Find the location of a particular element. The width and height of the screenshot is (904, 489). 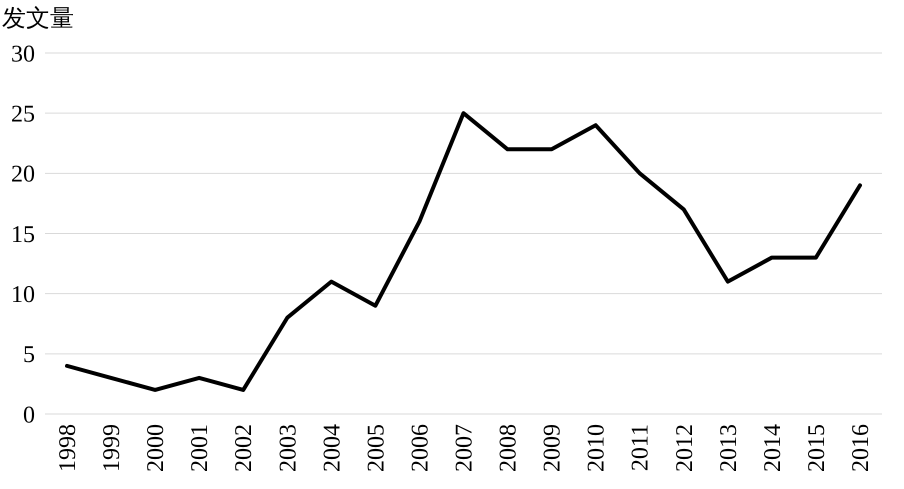

y-tick-label: 20 is located at coordinates (23, 175).